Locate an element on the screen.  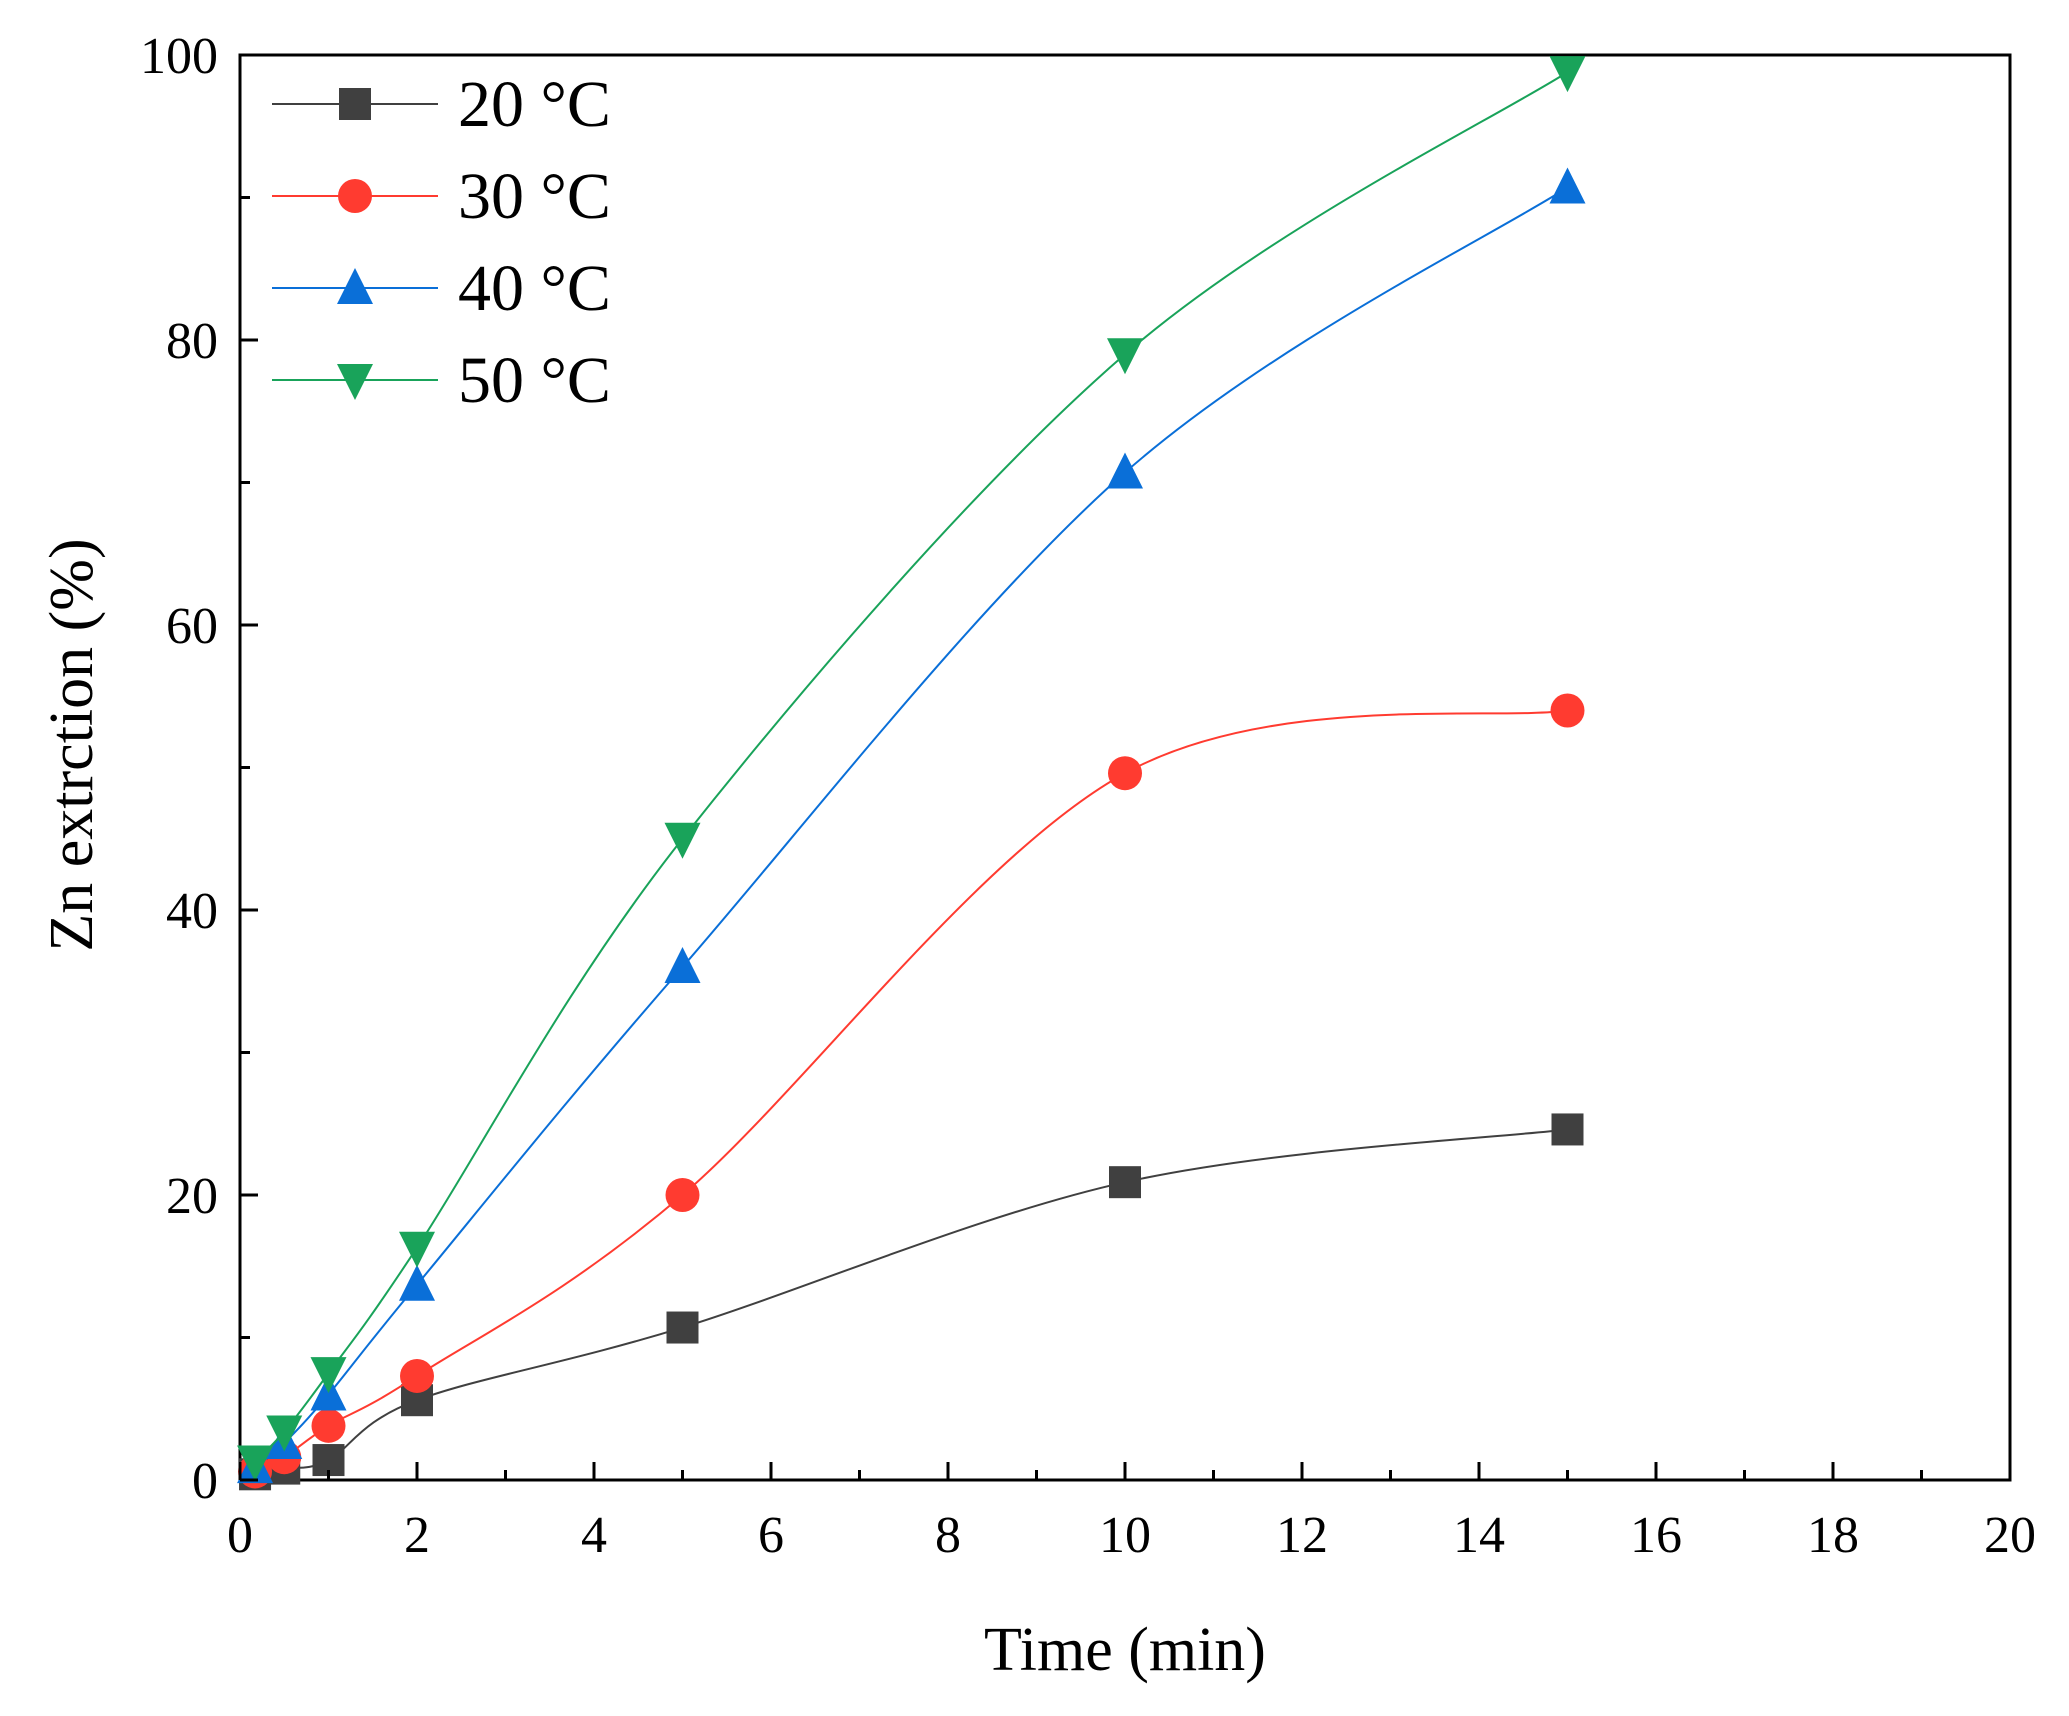
series-line is located at coordinates (911, 1302).